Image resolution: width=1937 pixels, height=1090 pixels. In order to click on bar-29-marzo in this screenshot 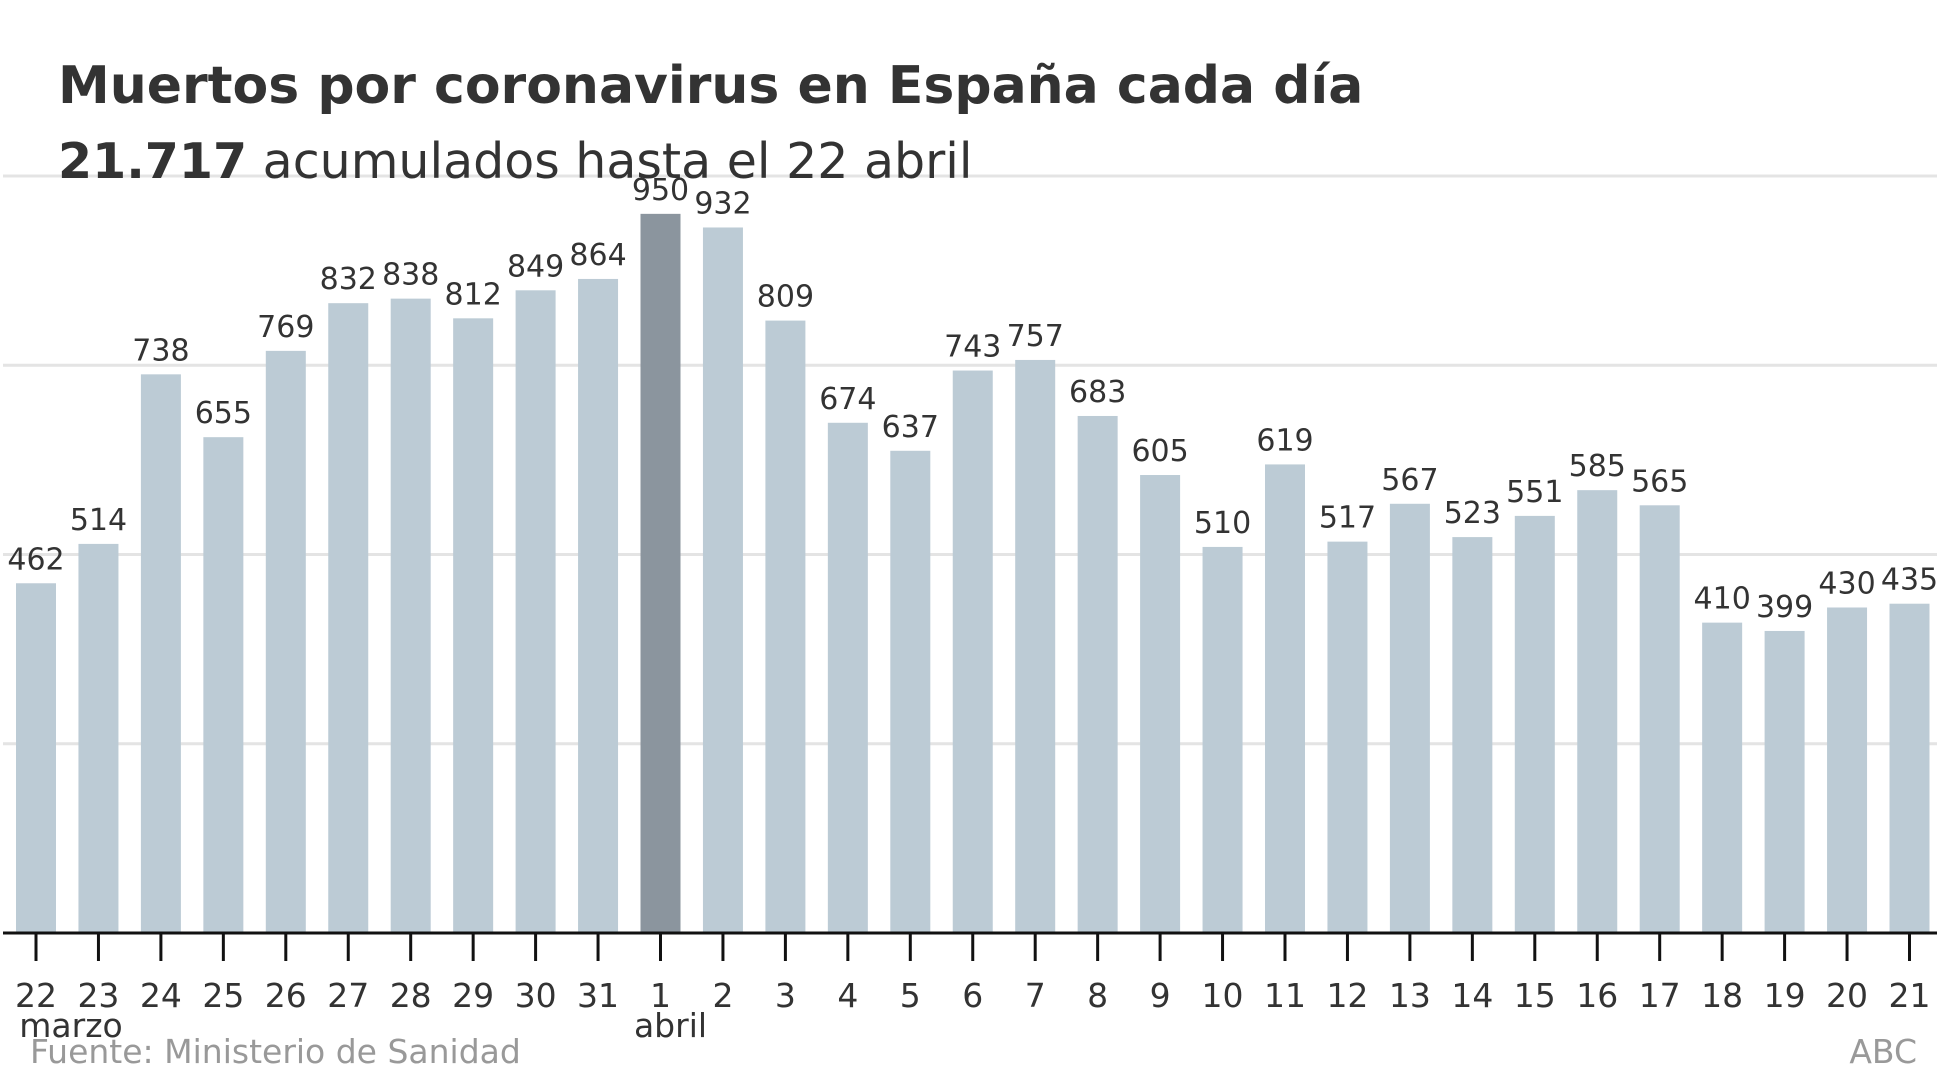, I will do `click(473, 625)`.